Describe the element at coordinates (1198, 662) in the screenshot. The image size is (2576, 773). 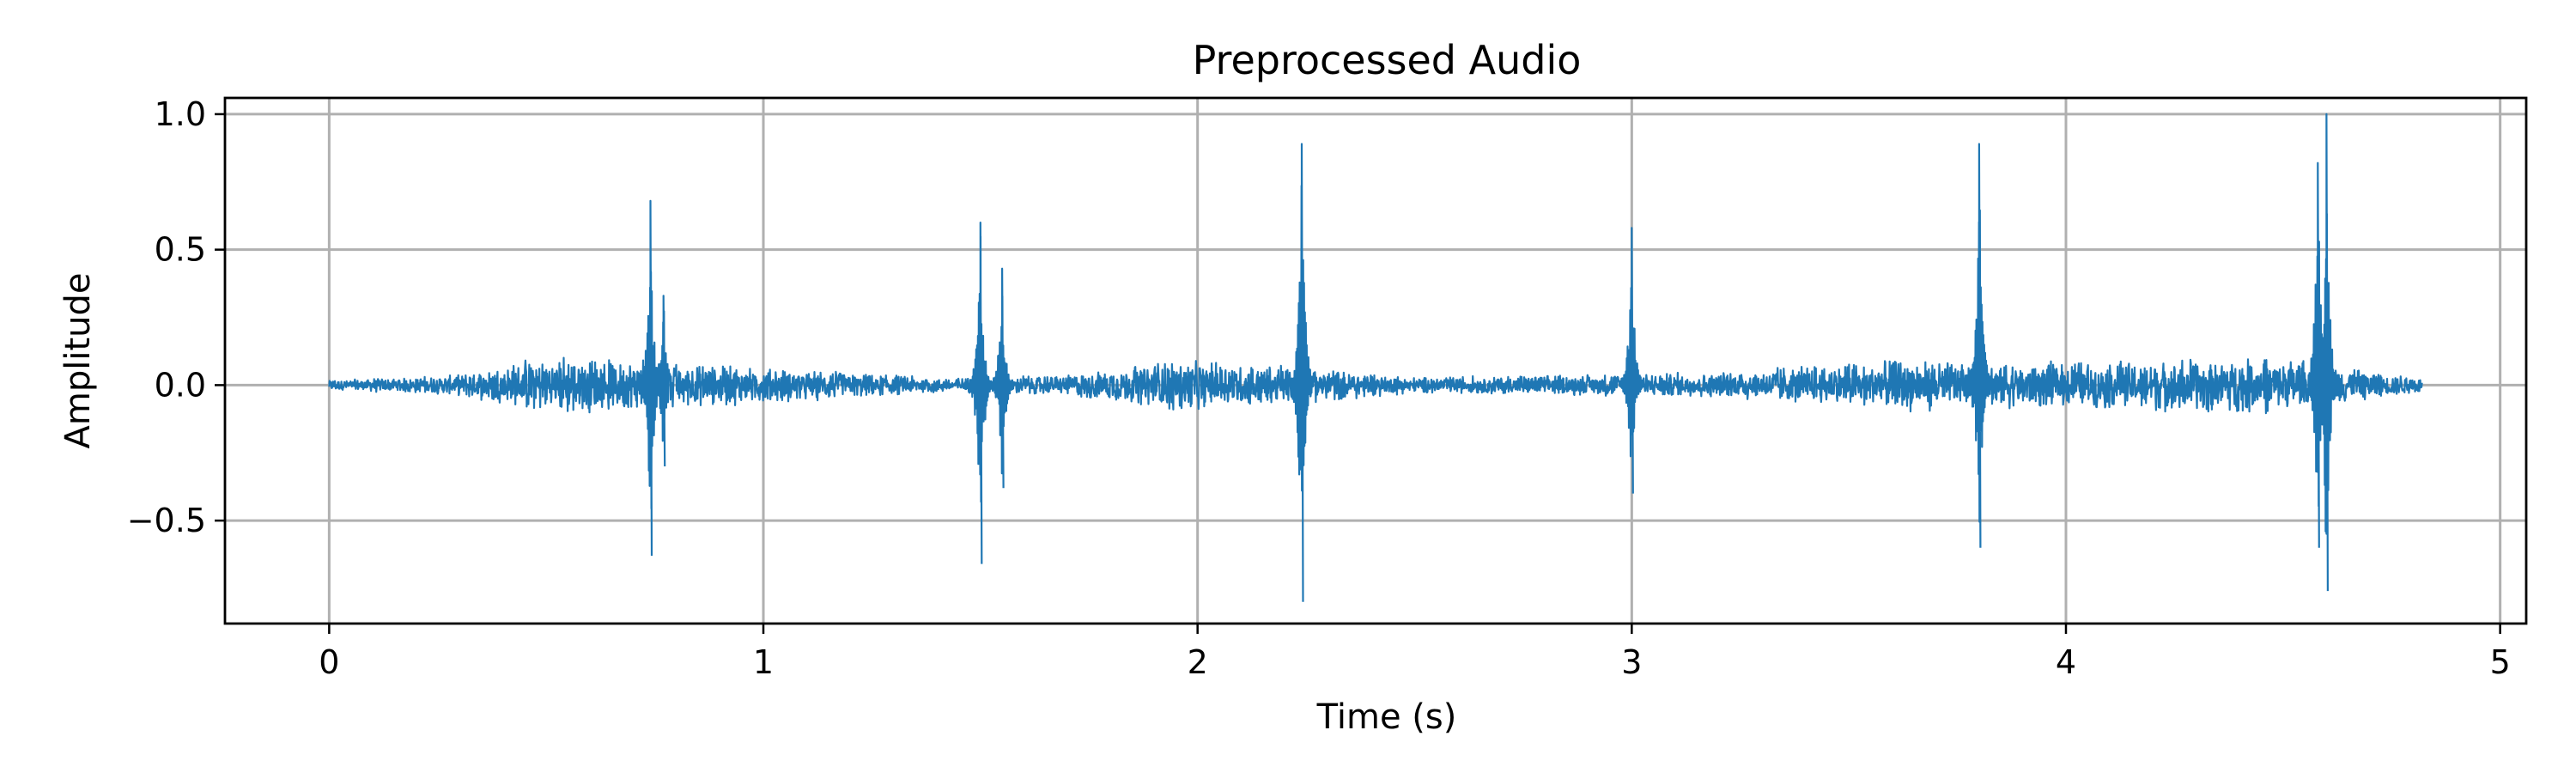
I see `x-tick-label: 2` at that location.